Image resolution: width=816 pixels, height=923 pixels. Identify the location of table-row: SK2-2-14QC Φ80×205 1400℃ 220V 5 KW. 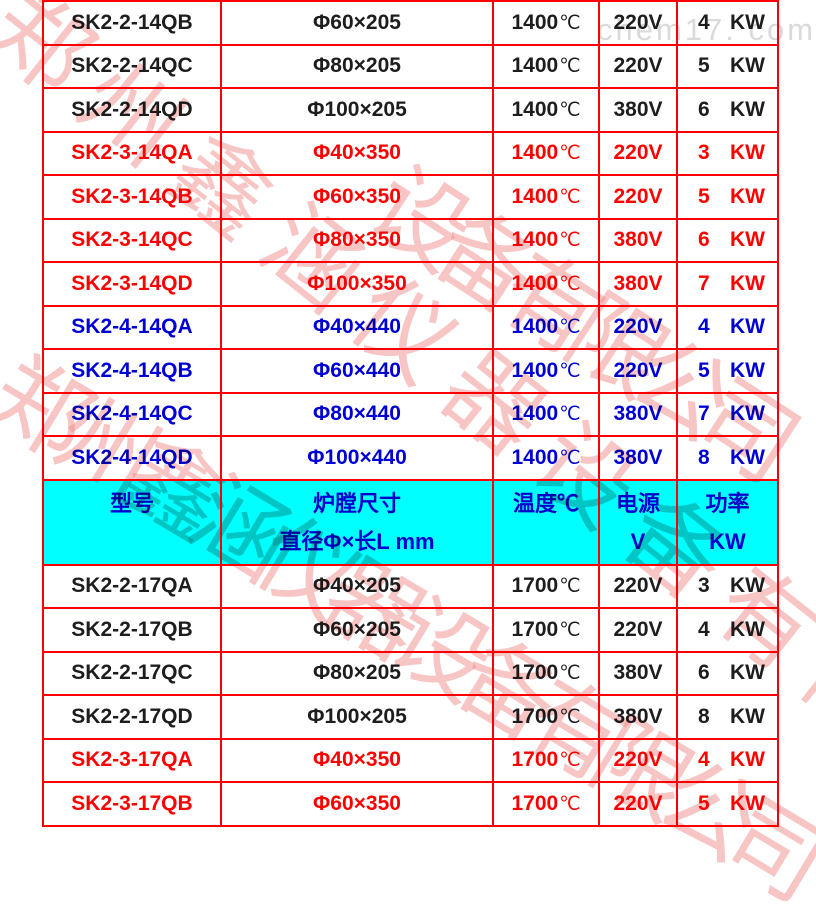
(410, 66).